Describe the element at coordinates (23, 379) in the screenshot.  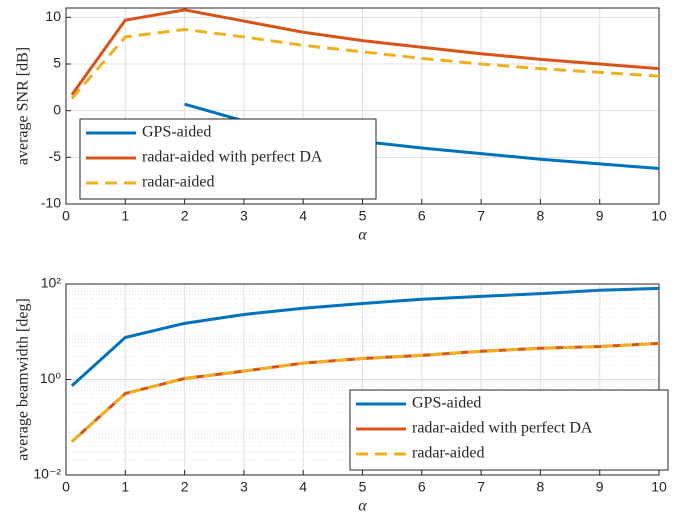
I see `y-axis-label: average beamwidth [deg]` at that location.